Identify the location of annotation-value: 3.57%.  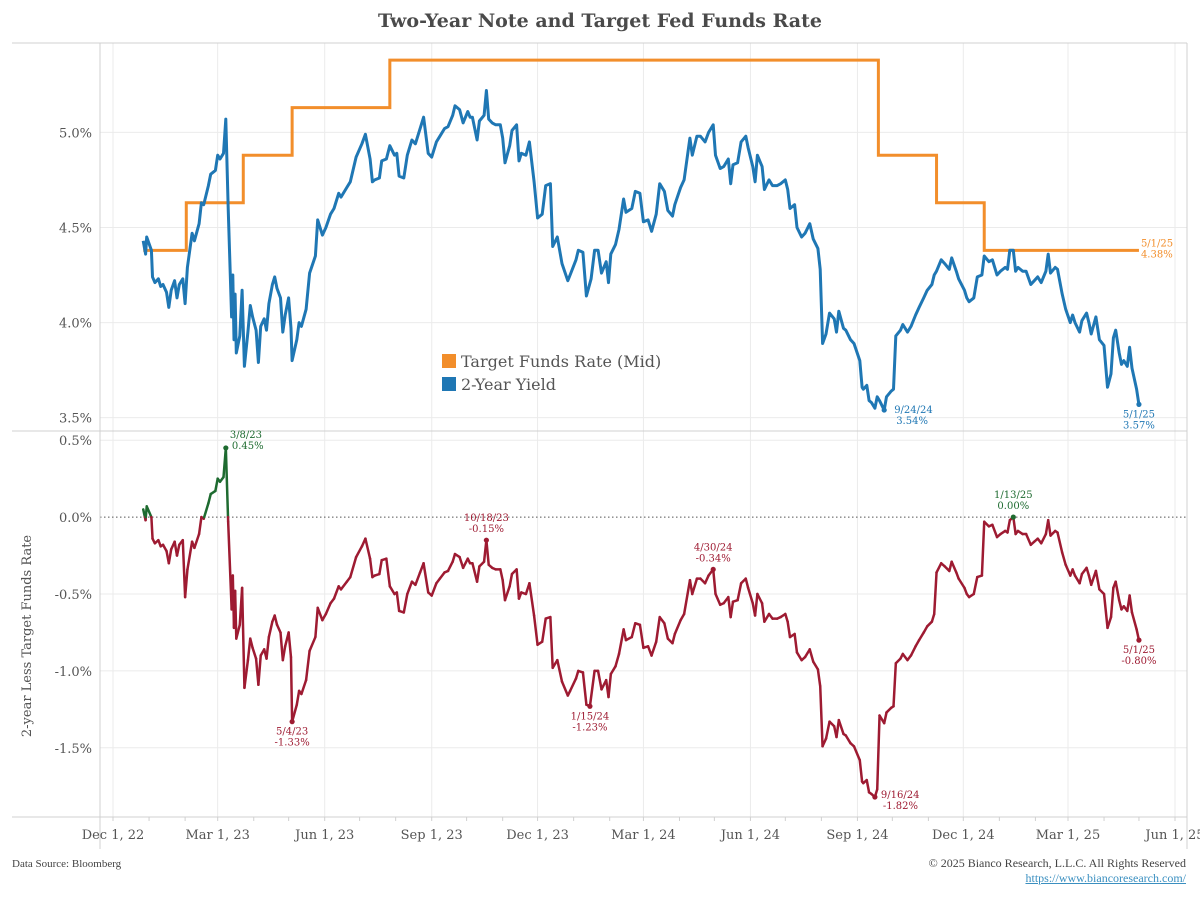
(1139, 425).